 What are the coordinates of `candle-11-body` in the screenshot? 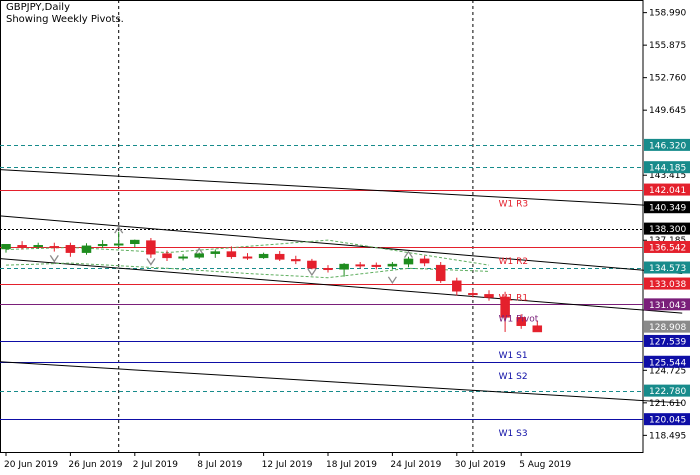 It's located at (167, 256).